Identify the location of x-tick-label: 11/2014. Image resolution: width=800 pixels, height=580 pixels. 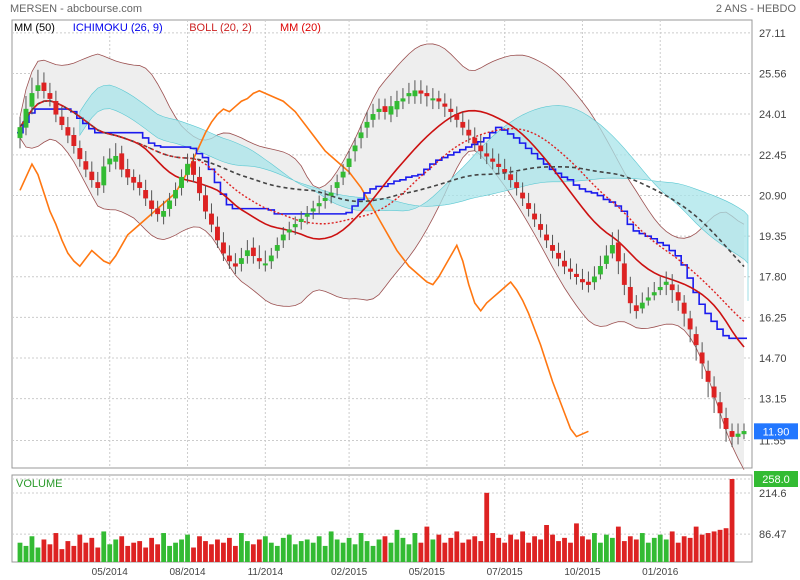
(266, 572).